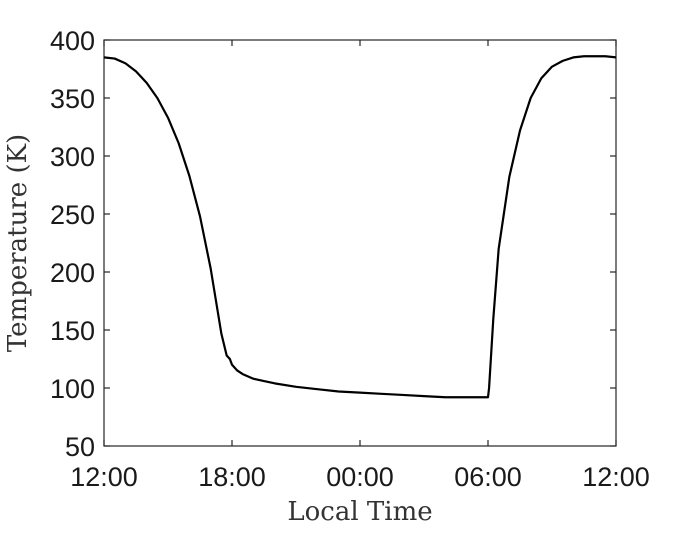  What do you see at coordinates (72, 157) in the screenshot?
I see `y-tick-label: 300` at bounding box center [72, 157].